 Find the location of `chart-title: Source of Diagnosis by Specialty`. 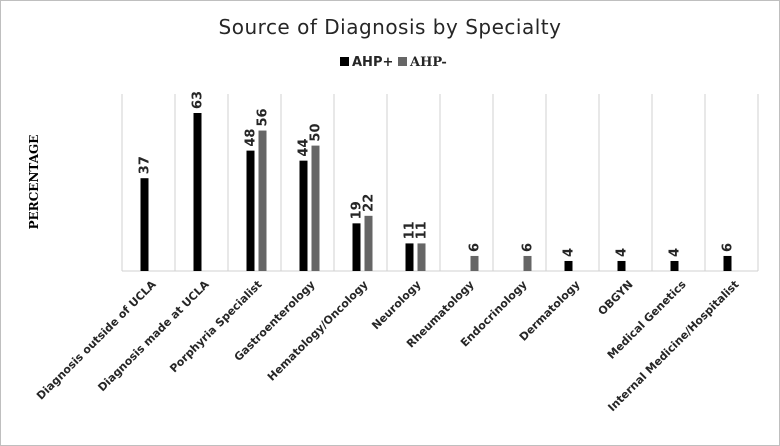

chart-title: Source of Diagnosis by Specialty is located at coordinates (390, 27).